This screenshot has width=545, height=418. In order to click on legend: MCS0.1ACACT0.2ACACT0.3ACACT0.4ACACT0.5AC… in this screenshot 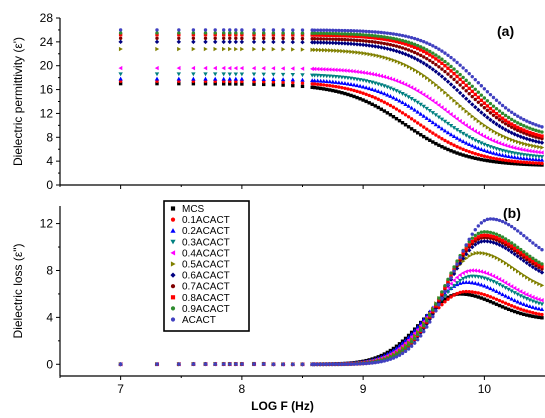, I will do `click(206, 266)`.